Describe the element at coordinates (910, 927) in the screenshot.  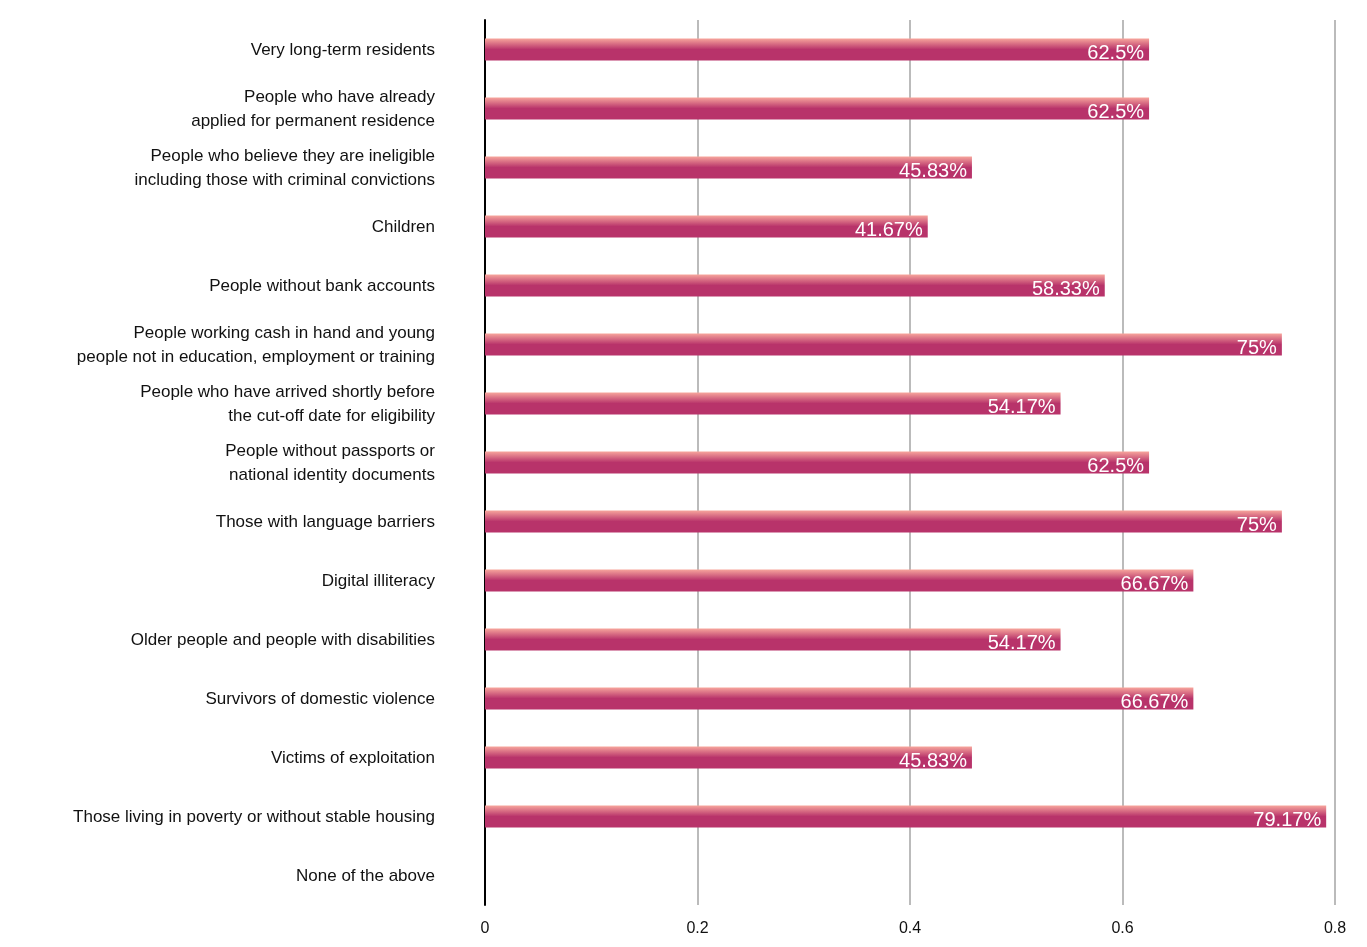
I see `x-tick-label: 0.4` at that location.